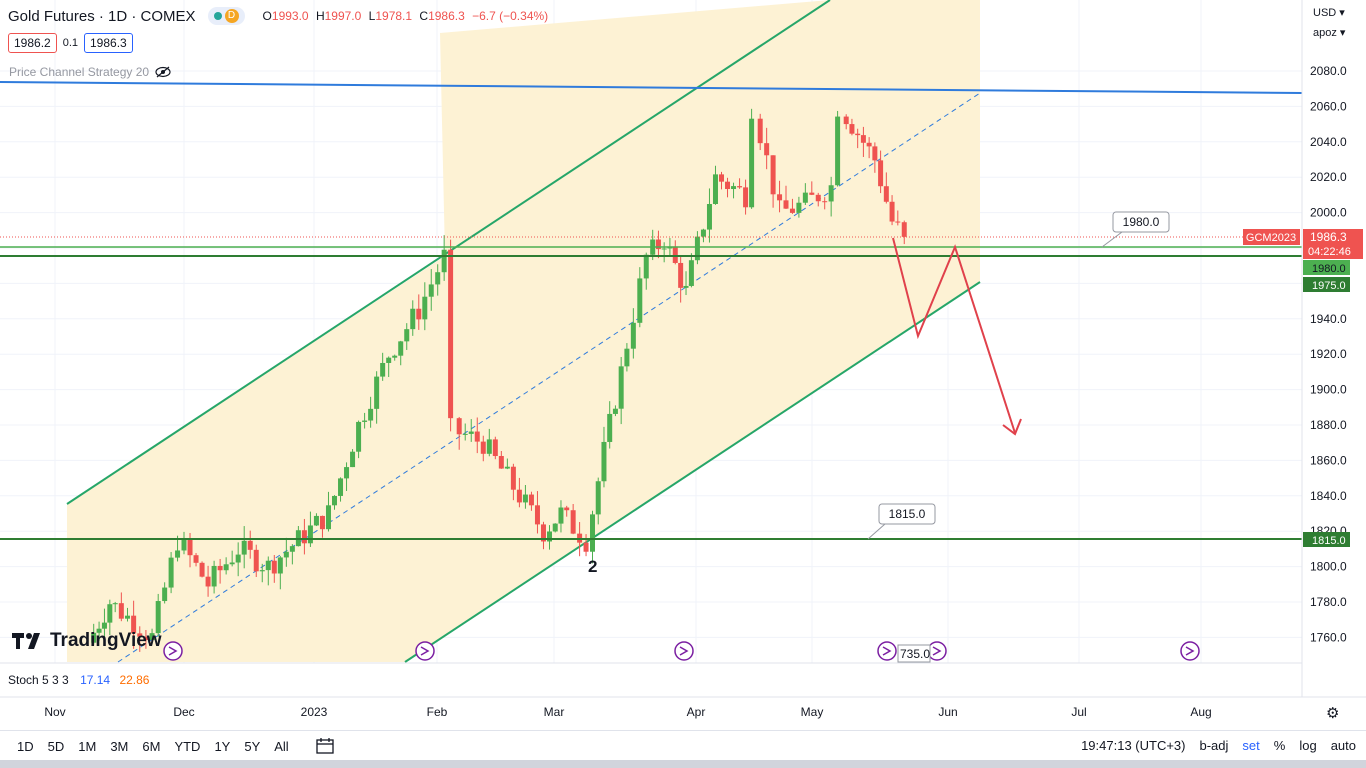  What do you see at coordinates (325, 746) in the screenshot?
I see `calendar-range-icon` at bounding box center [325, 746].